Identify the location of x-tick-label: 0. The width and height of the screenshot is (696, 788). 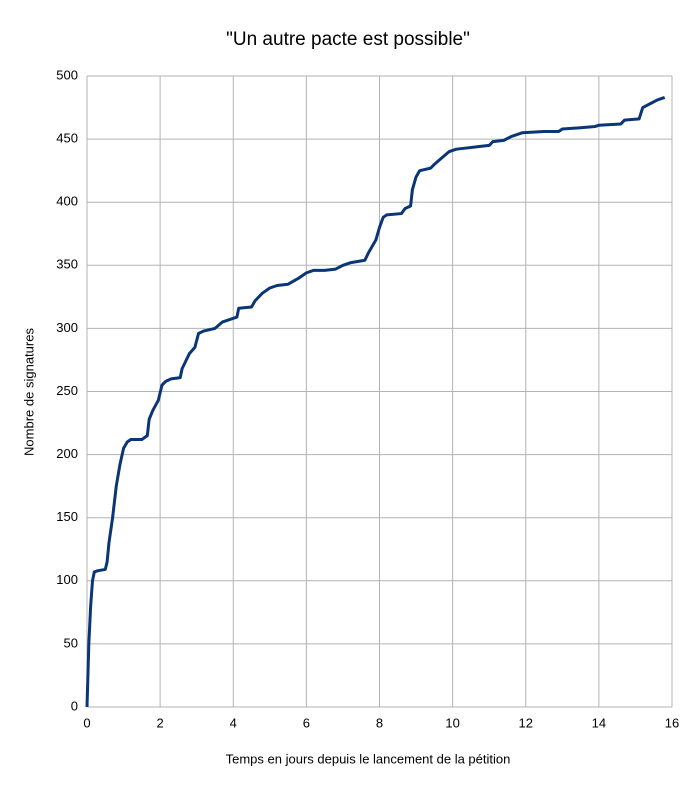
(86, 722).